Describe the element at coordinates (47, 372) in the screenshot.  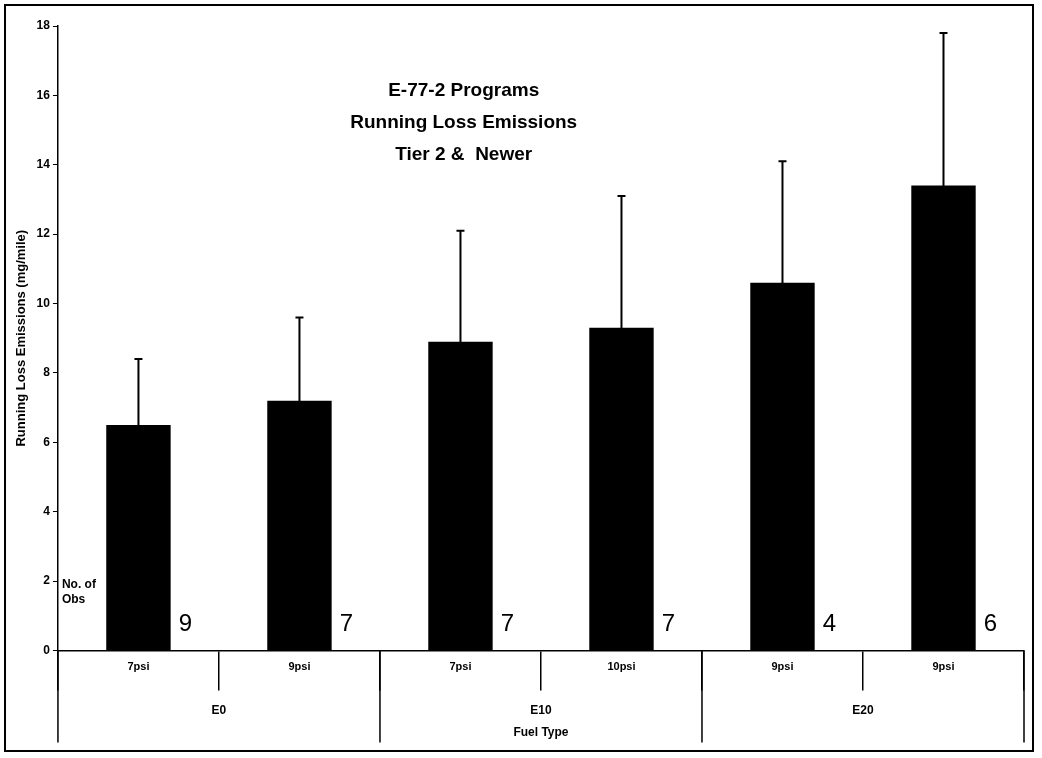
I see `y-tick-label: 8` at that location.